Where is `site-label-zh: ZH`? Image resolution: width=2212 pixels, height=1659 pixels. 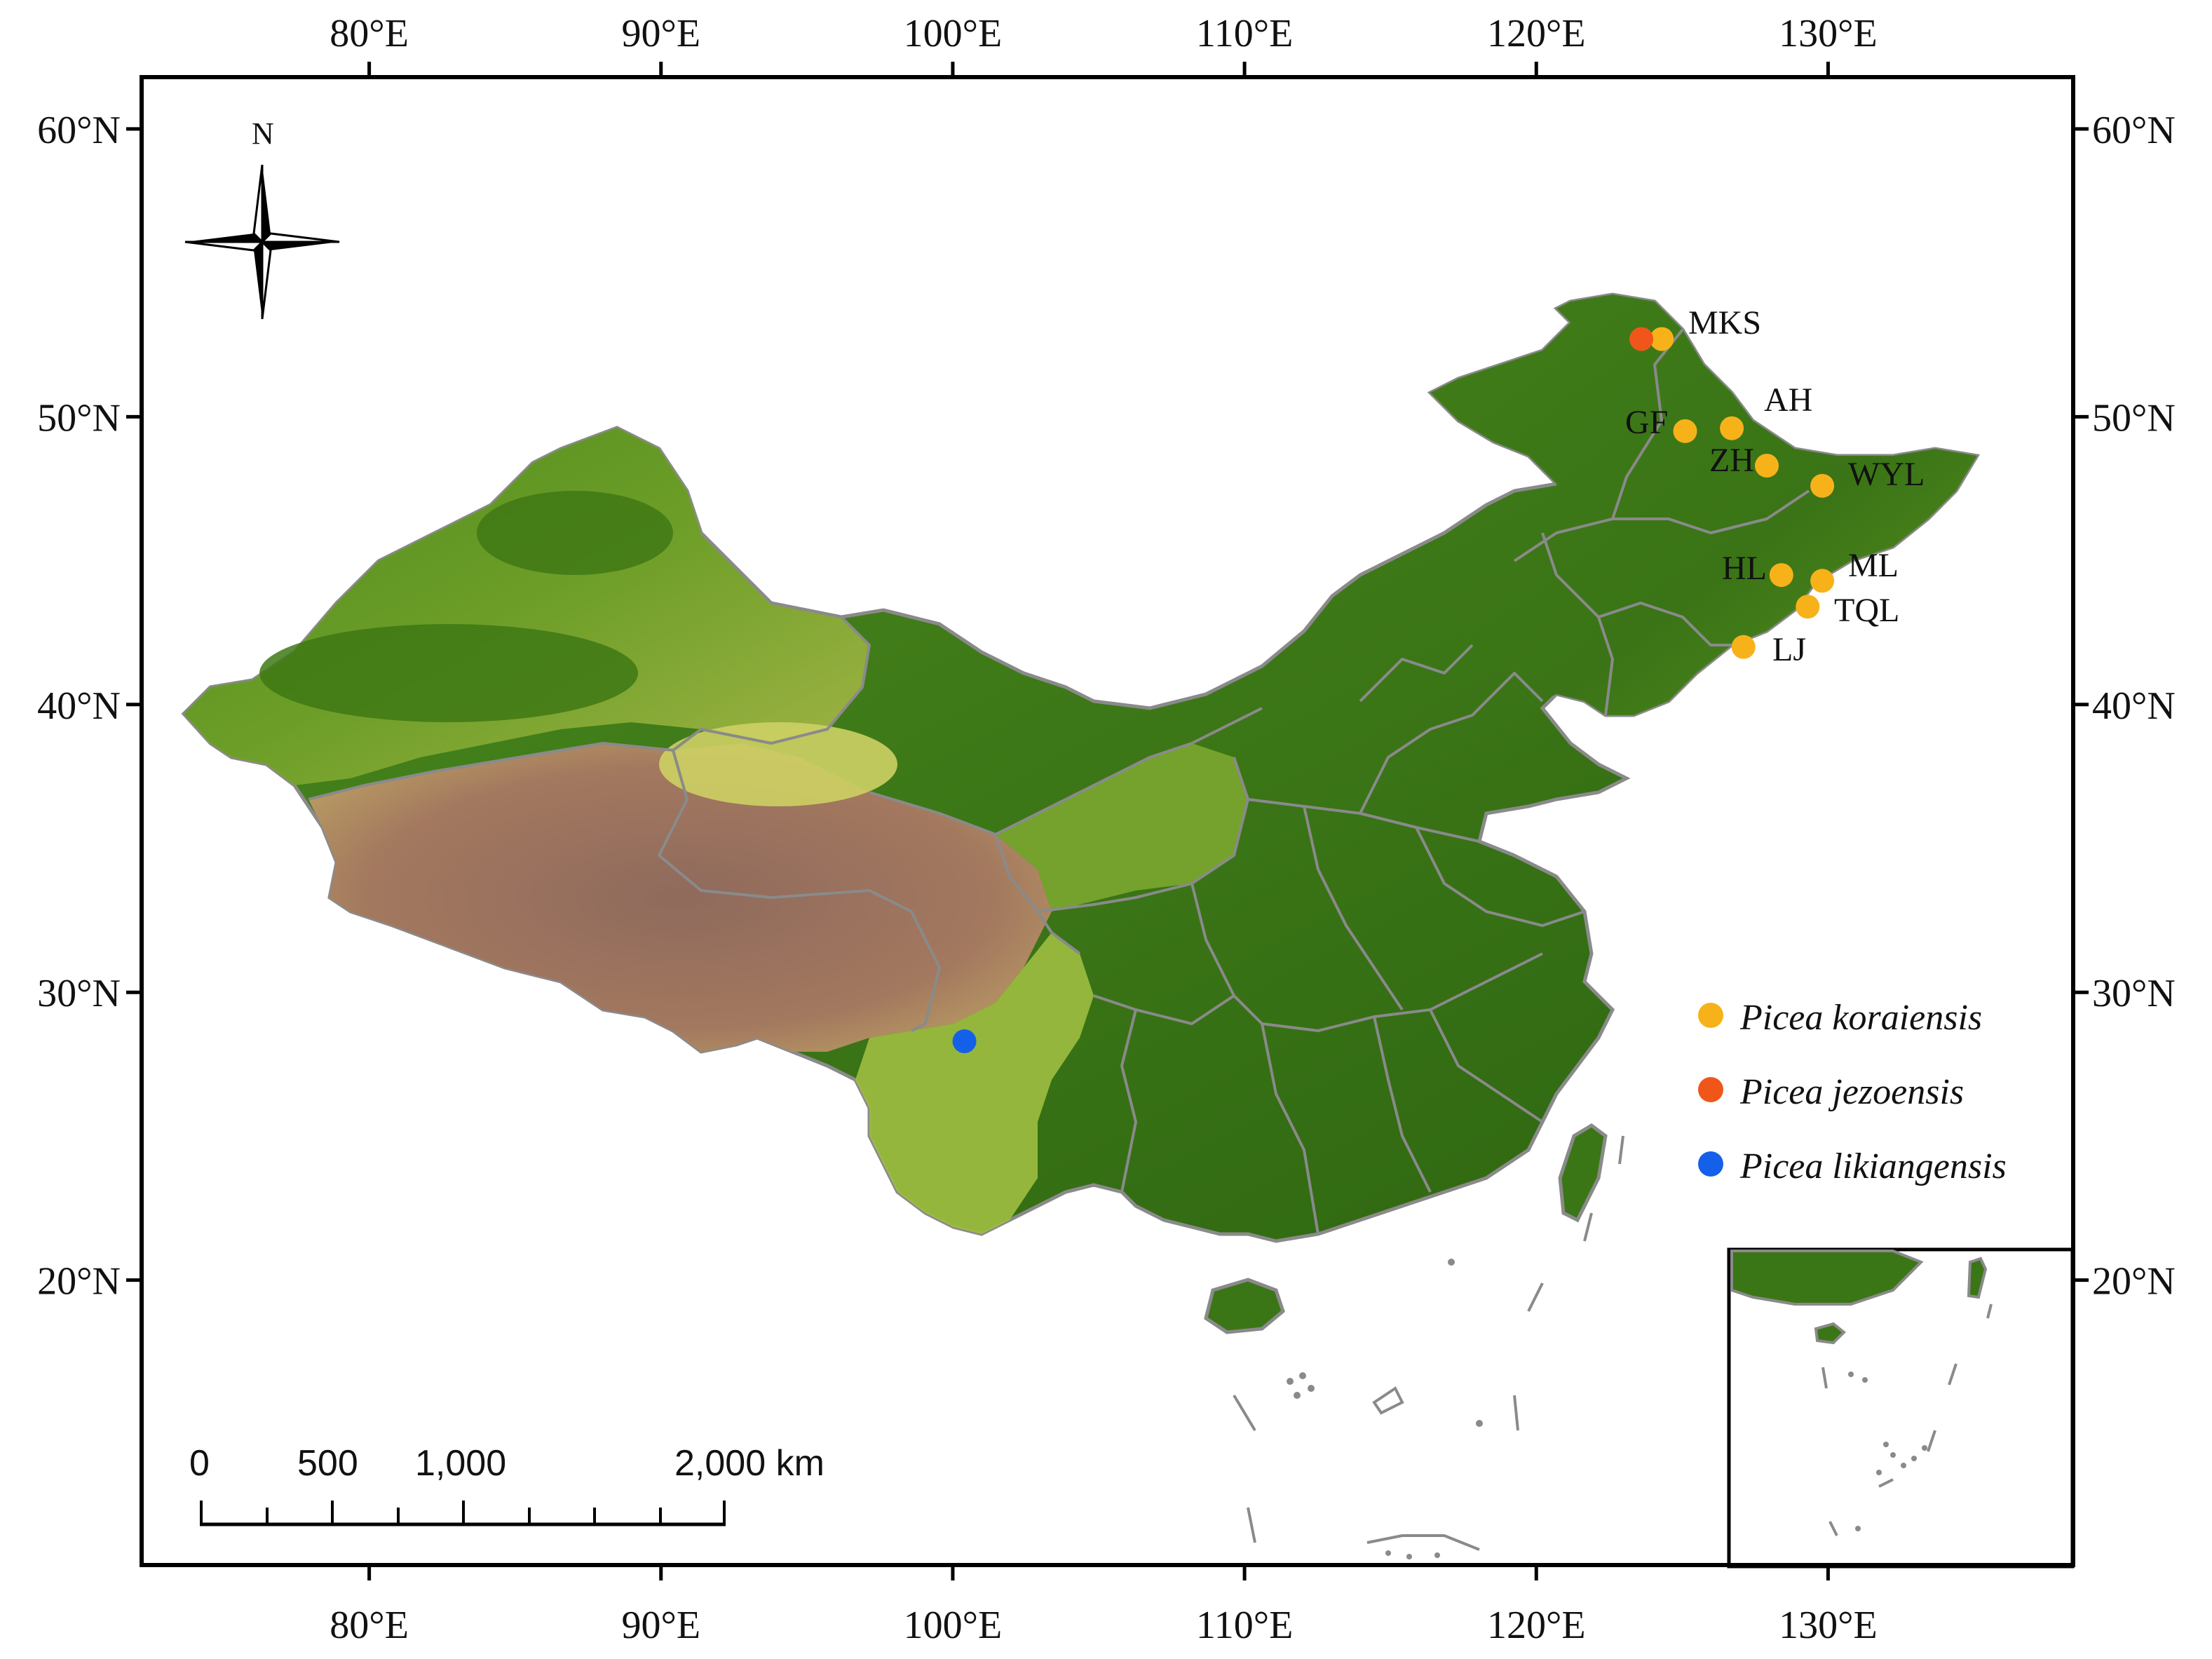 site-label-zh: ZH is located at coordinates (1731, 460).